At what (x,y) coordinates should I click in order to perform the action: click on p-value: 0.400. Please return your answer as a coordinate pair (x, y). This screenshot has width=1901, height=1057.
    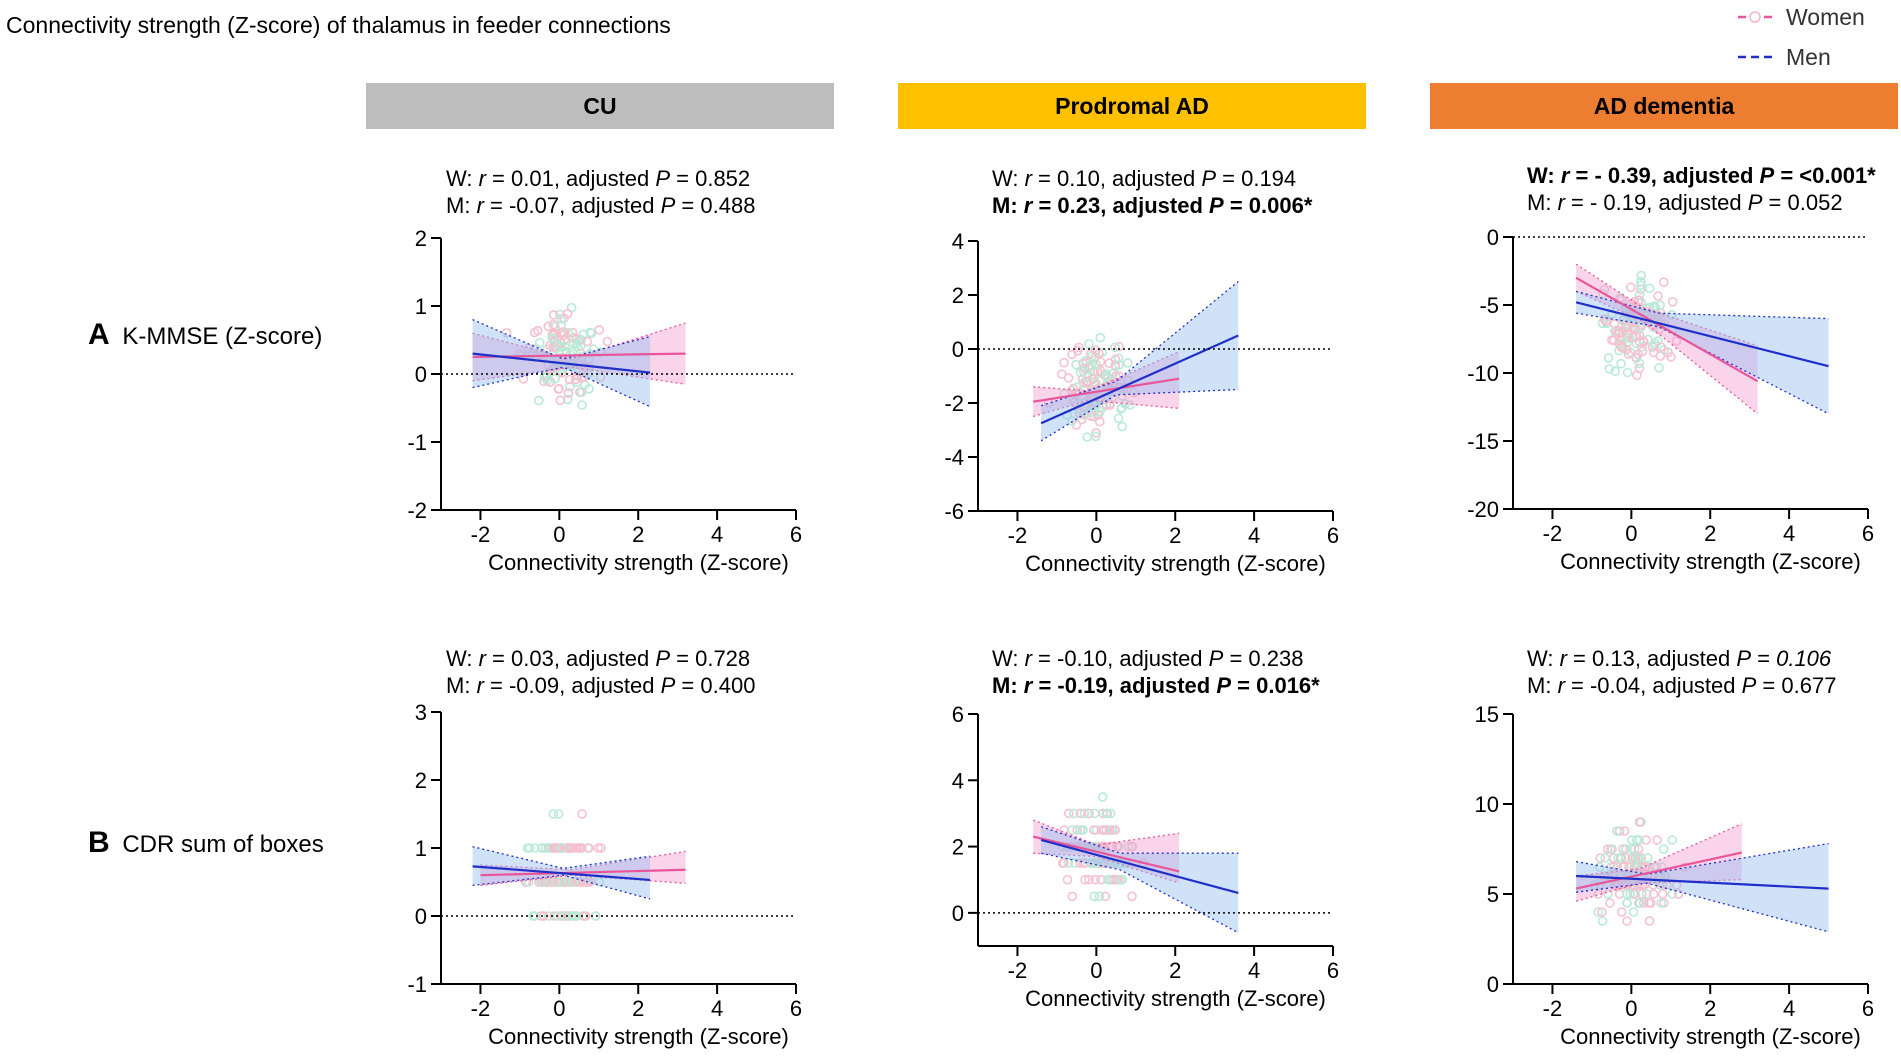
    Looking at the image, I should click on (728, 685).